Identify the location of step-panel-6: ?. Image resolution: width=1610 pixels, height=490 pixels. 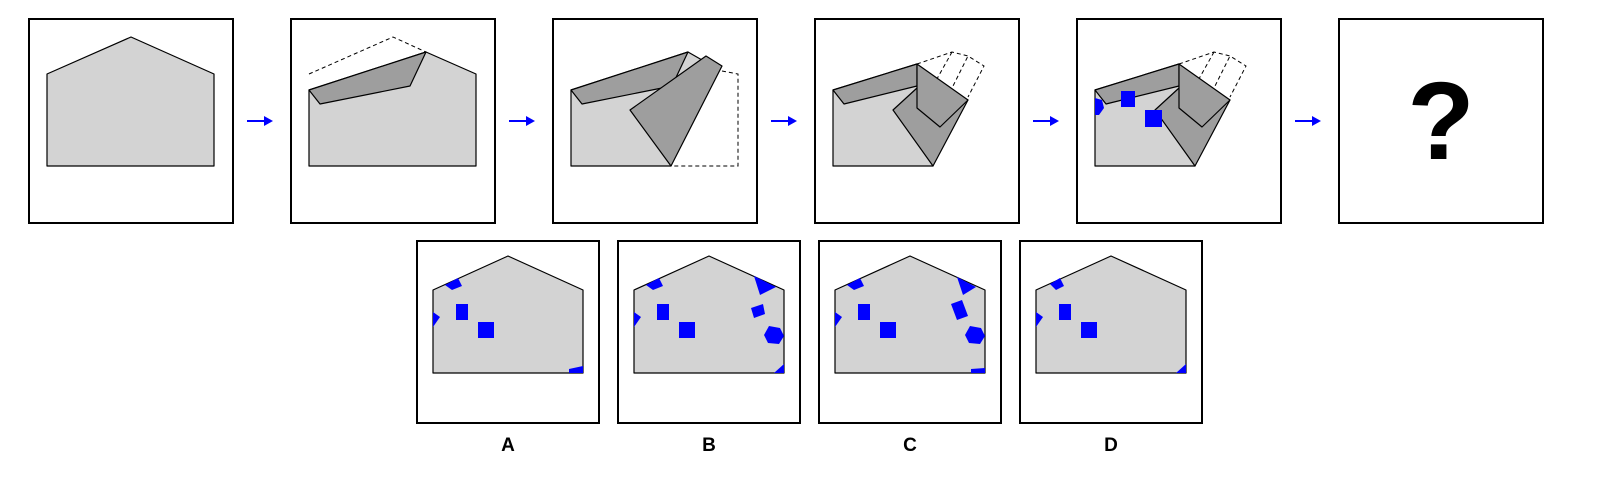
(1441, 121).